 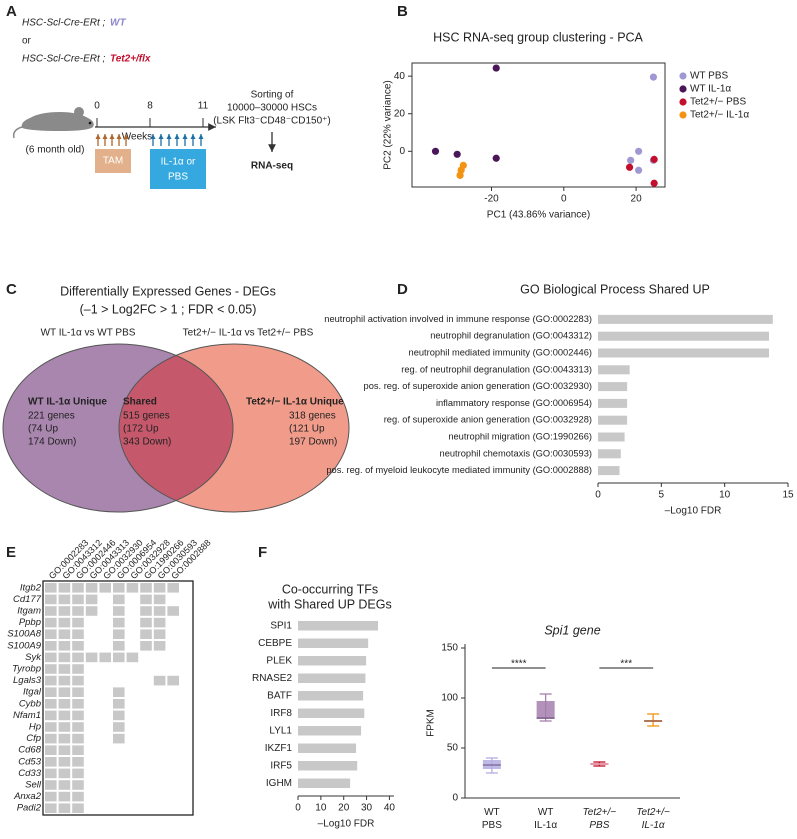 I want to click on row-label: Cybb, so click(x=30, y=703).